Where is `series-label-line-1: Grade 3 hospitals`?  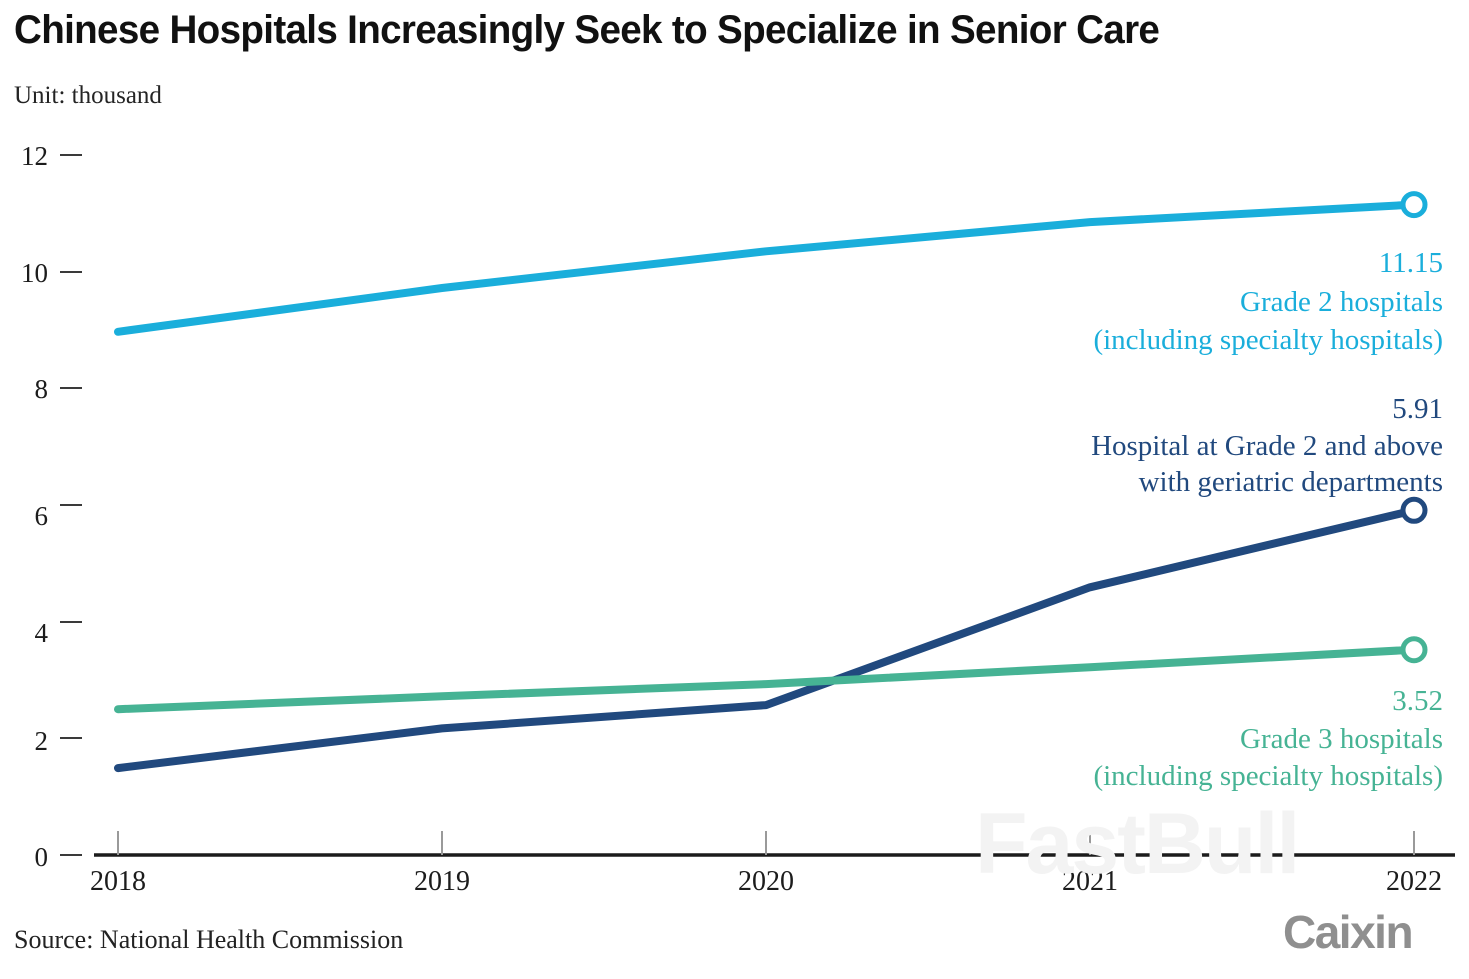 series-label-line-1: Grade 3 hospitals is located at coordinates (1341, 739).